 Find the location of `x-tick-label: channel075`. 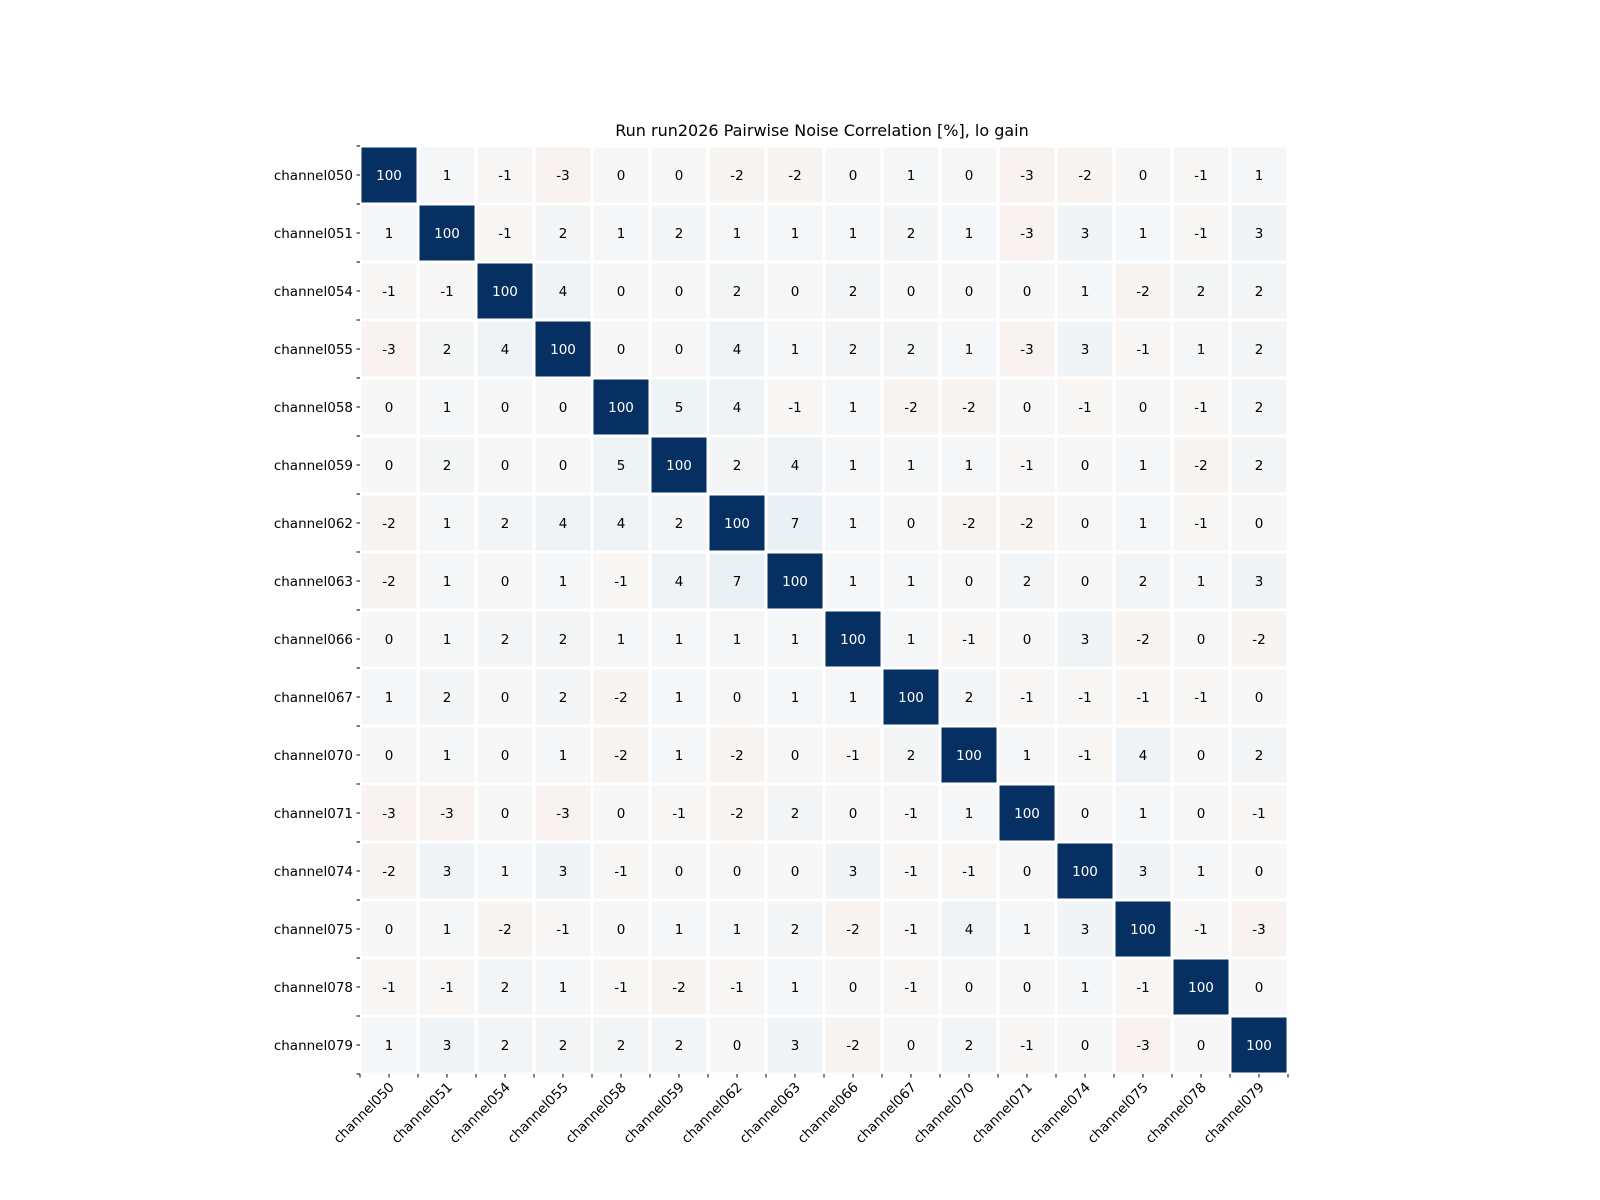

x-tick-label: channel075 is located at coordinates (1118, 1113).